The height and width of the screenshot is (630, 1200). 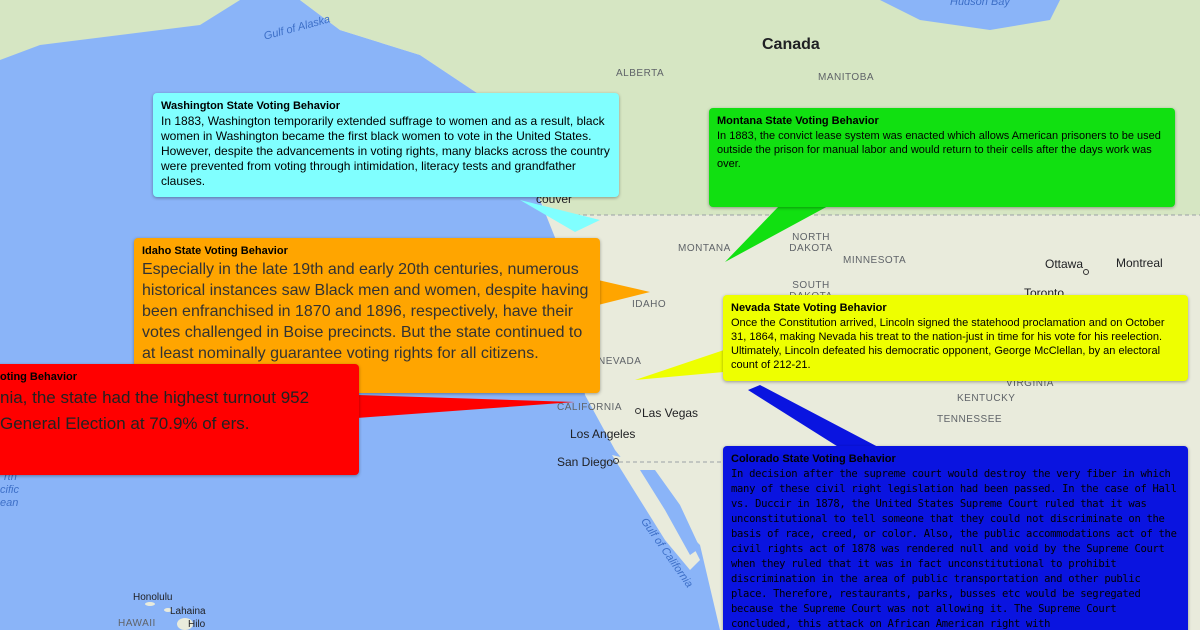 What do you see at coordinates (9, 490) in the screenshot?
I see `map-label: cific` at bounding box center [9, 490].